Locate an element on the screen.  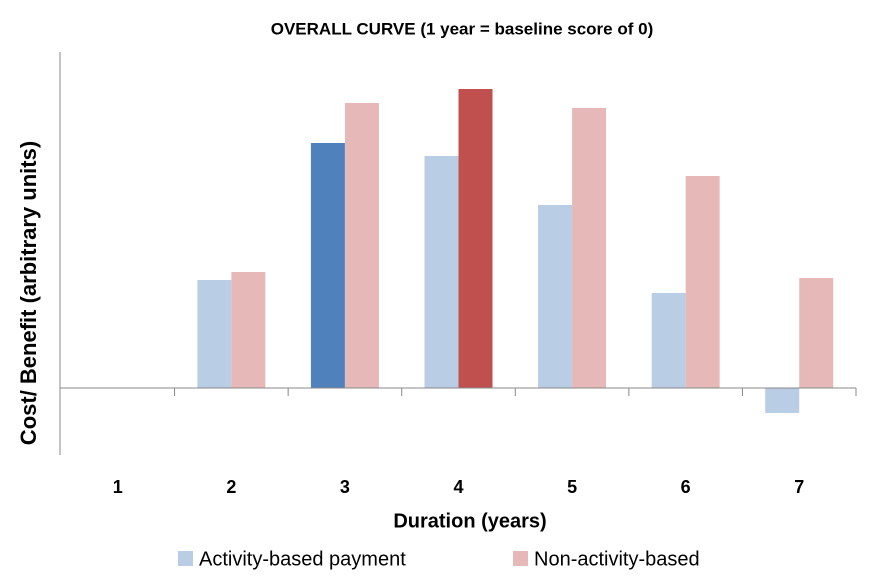
x-tick-label: 4 is located at coordinates (458, 487).